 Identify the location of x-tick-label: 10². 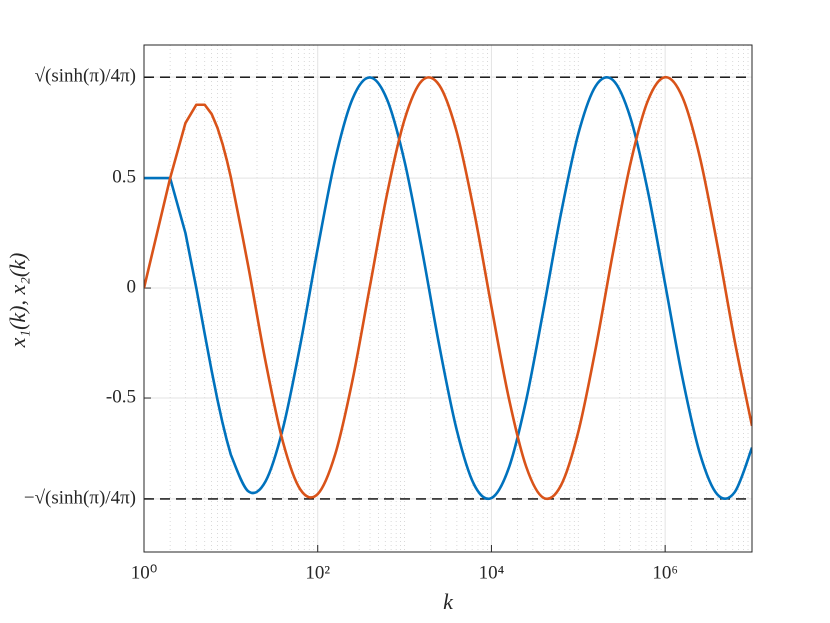
(317, 572).